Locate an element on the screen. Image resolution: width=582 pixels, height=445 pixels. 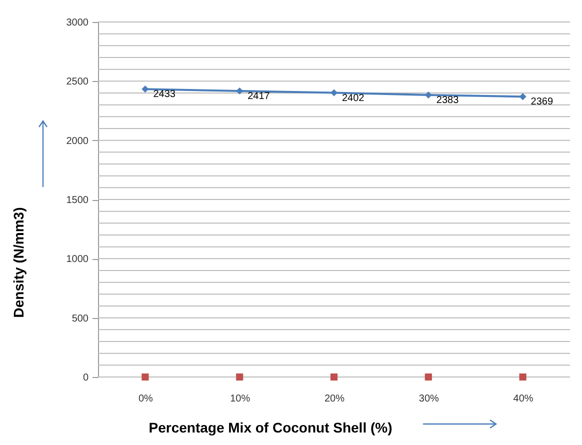
x-tick-label: 40% is located at coordinates (523, 399).